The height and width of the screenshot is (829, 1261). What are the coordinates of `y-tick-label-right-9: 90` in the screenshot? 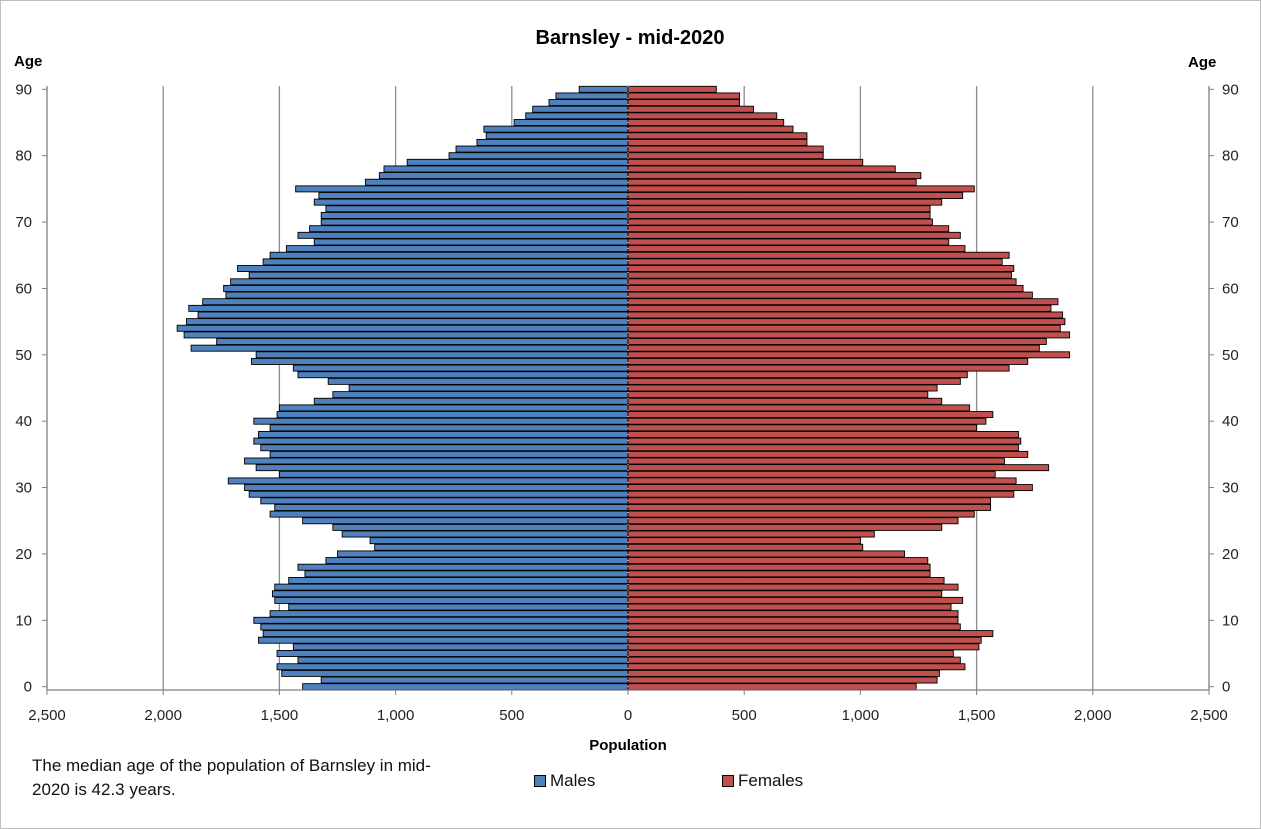 It's located at (1230, 89).